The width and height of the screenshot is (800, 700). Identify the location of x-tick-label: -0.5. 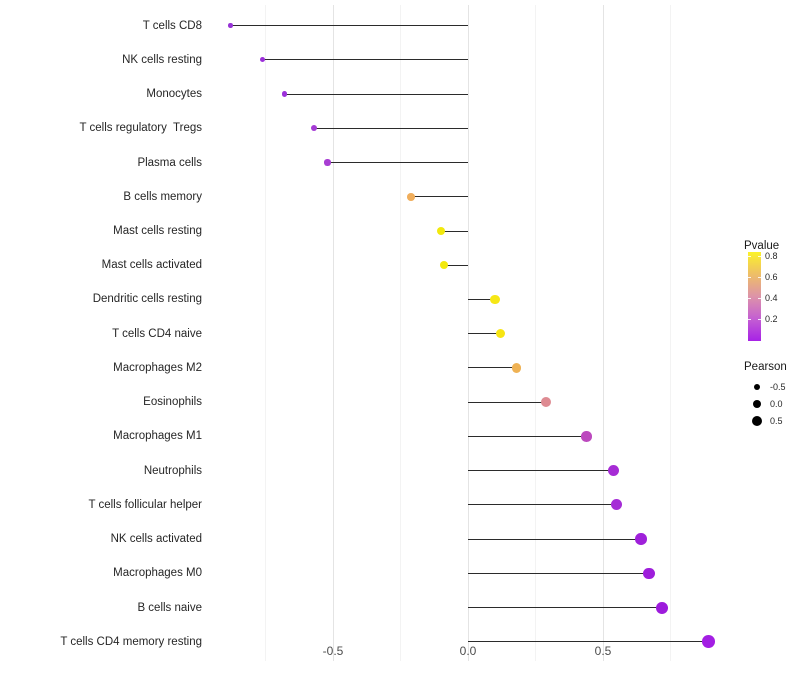
(333, 651).